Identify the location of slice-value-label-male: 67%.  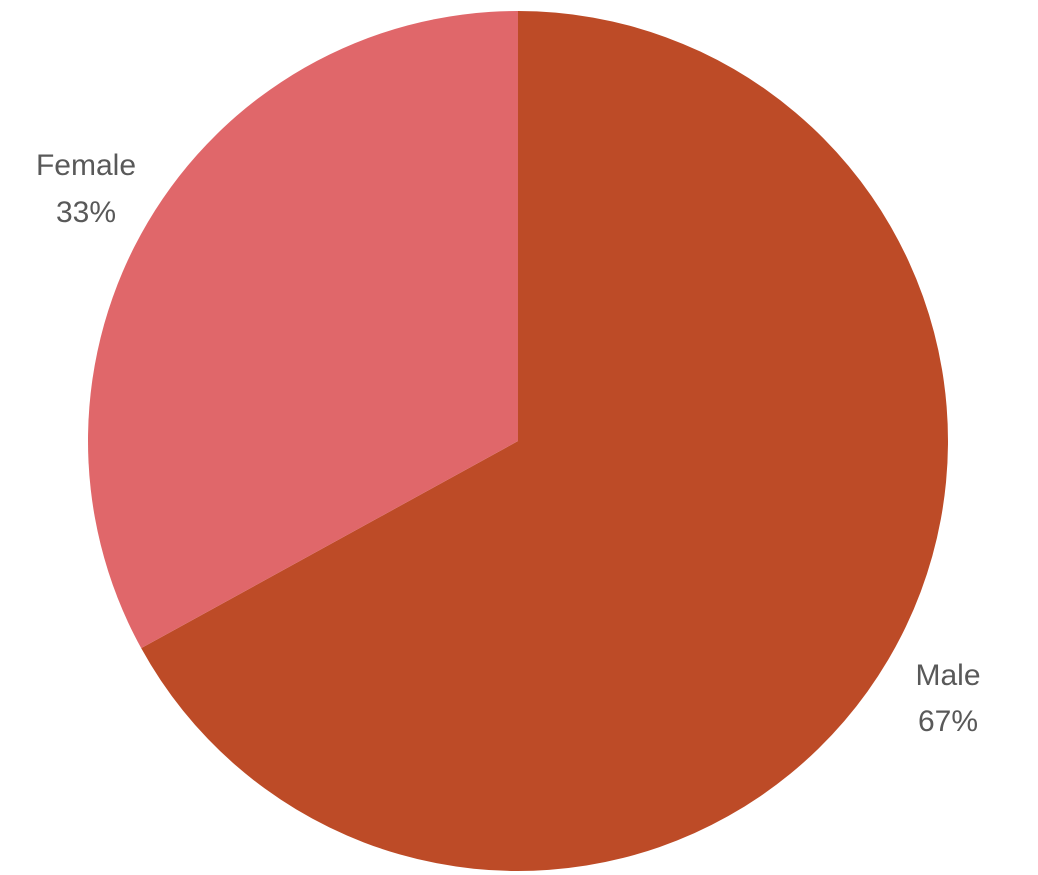
(948, 721).